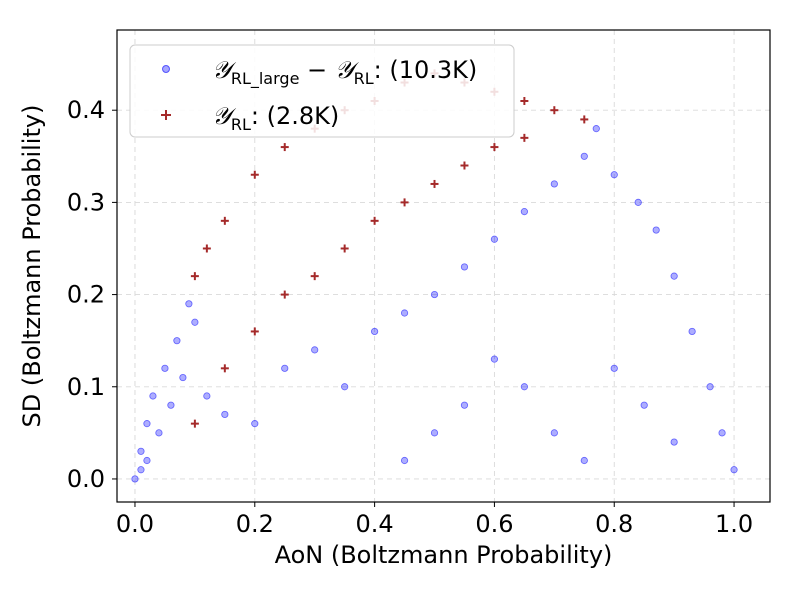  Describe the element at coordinates (135, 524) in the screenshot. I see `x-tick-label: 0.0` at that location.